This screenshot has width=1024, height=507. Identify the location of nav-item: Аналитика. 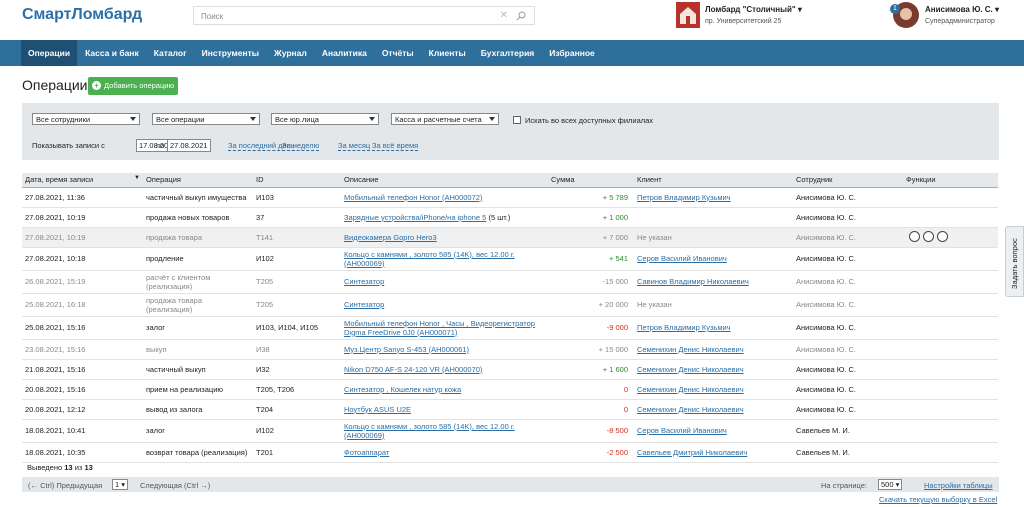
(344, 53).